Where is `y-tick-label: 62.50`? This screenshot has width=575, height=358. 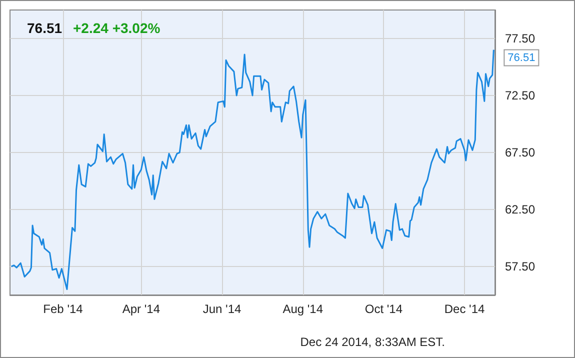
y-tick-label: 62.50 is located at coordinates (520, 209).